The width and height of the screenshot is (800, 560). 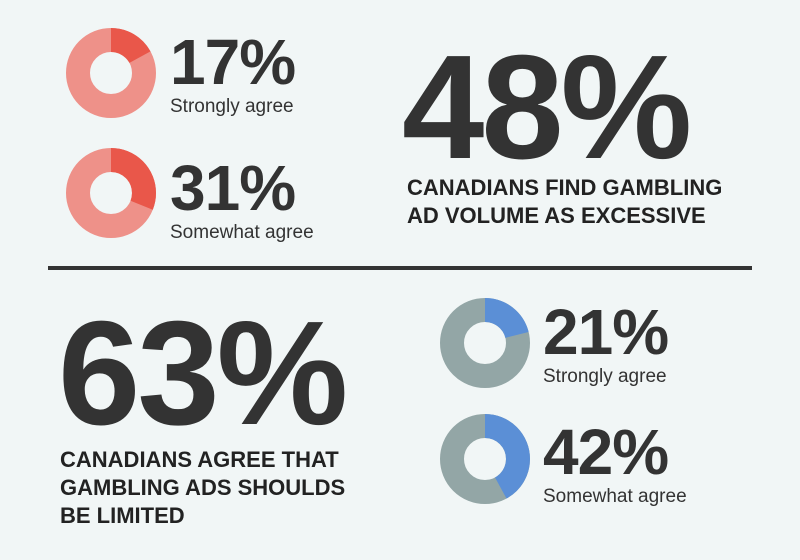 I want to click on caption-line: BE LIMITED, so click(x=122, y=515).